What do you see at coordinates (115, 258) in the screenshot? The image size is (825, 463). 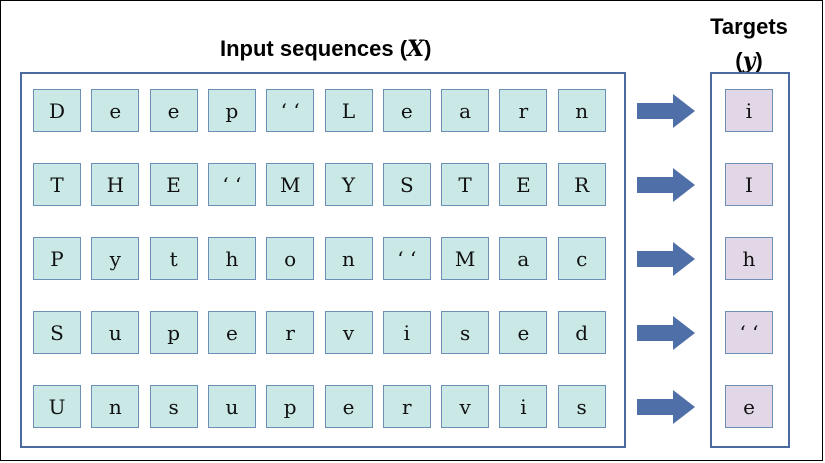 I see `input-char-cell: y` at bounding box center [115, 258].